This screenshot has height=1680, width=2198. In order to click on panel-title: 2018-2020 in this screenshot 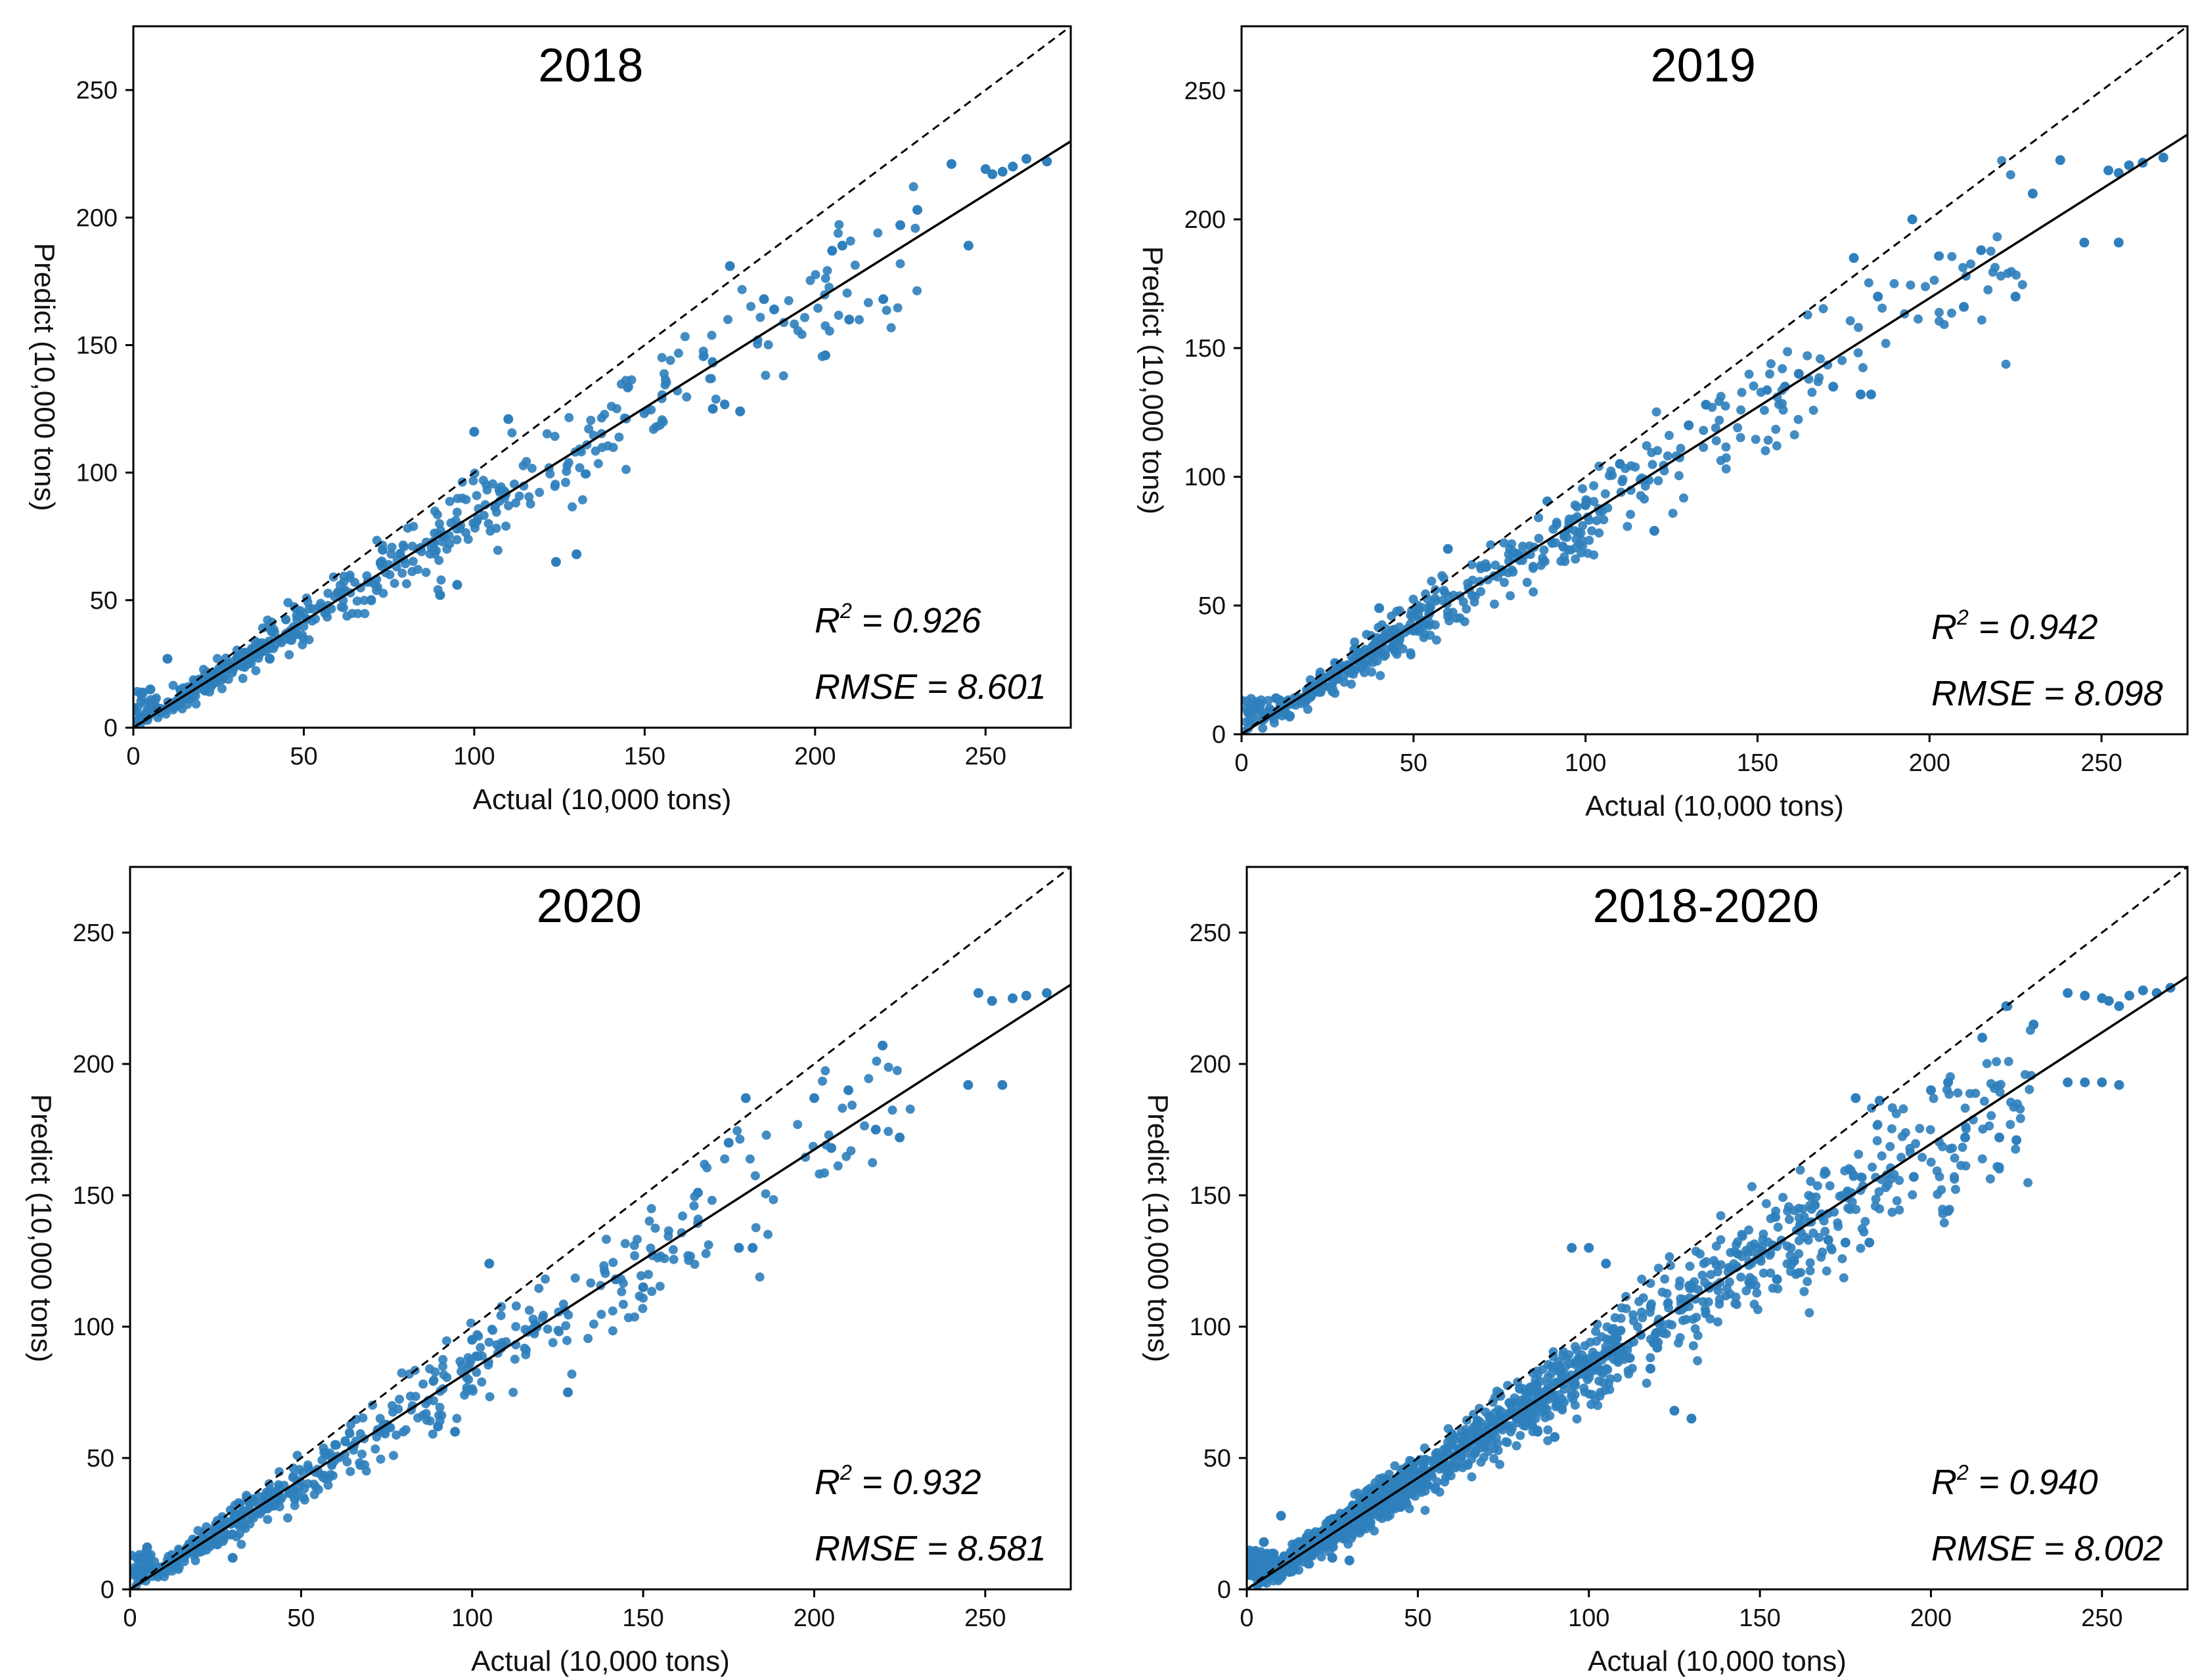, I will do `click(1706, 906)`.